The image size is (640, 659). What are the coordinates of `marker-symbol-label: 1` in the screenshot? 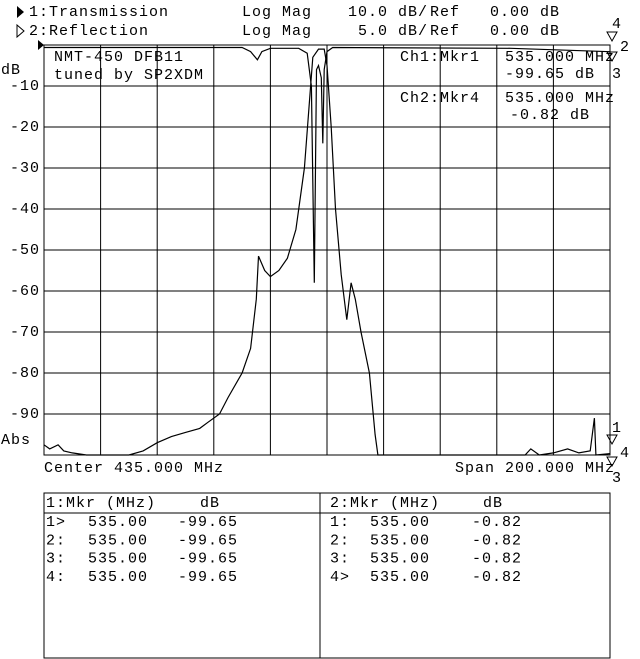 It's located at (617, 428).